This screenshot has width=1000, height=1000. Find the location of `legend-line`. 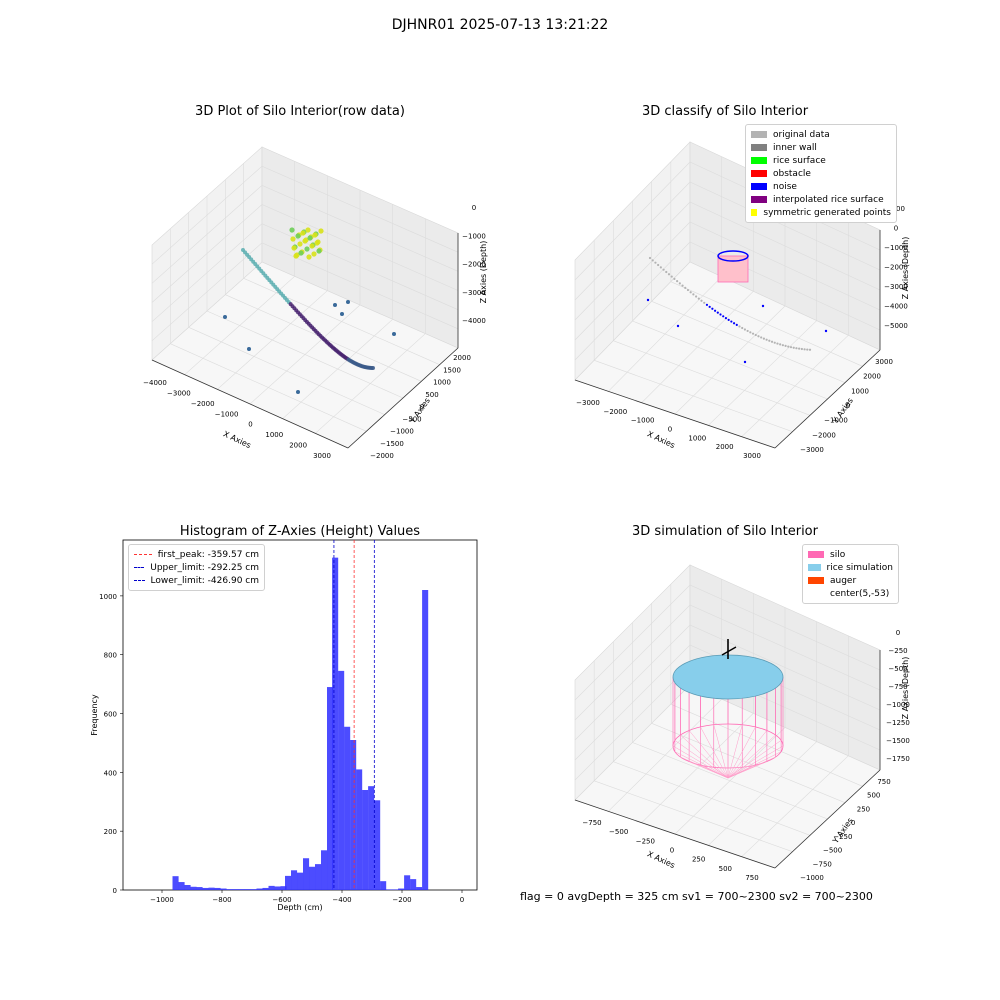

legend-line is located at coordinates (139, 567).